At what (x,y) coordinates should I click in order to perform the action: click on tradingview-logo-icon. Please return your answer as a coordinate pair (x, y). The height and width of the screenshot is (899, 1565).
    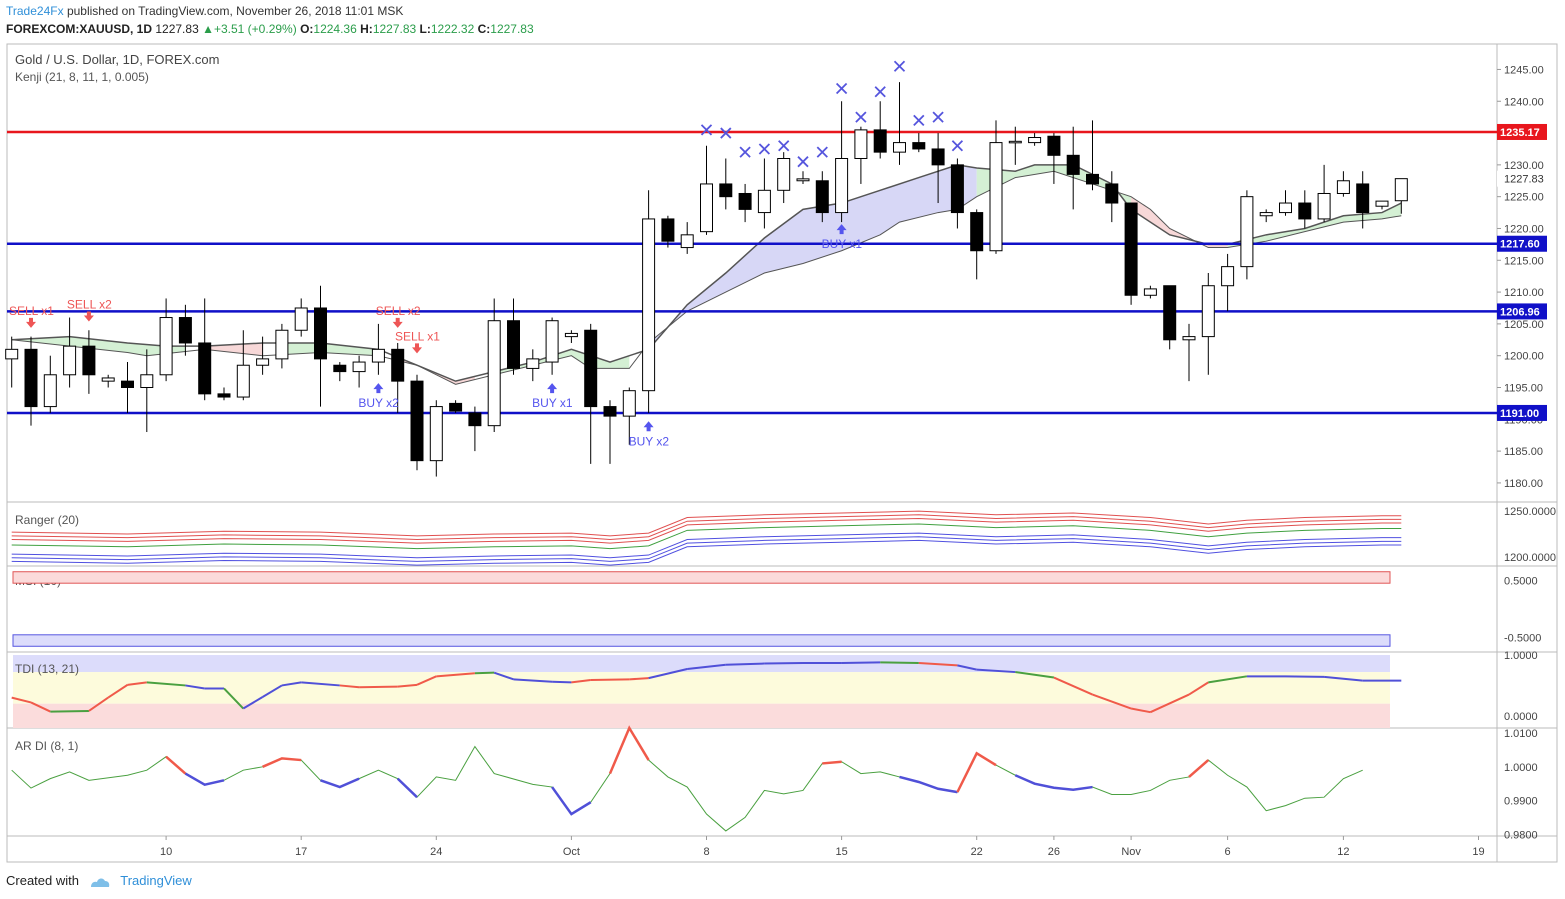
    Looking at the image, I should click on (99, 882).